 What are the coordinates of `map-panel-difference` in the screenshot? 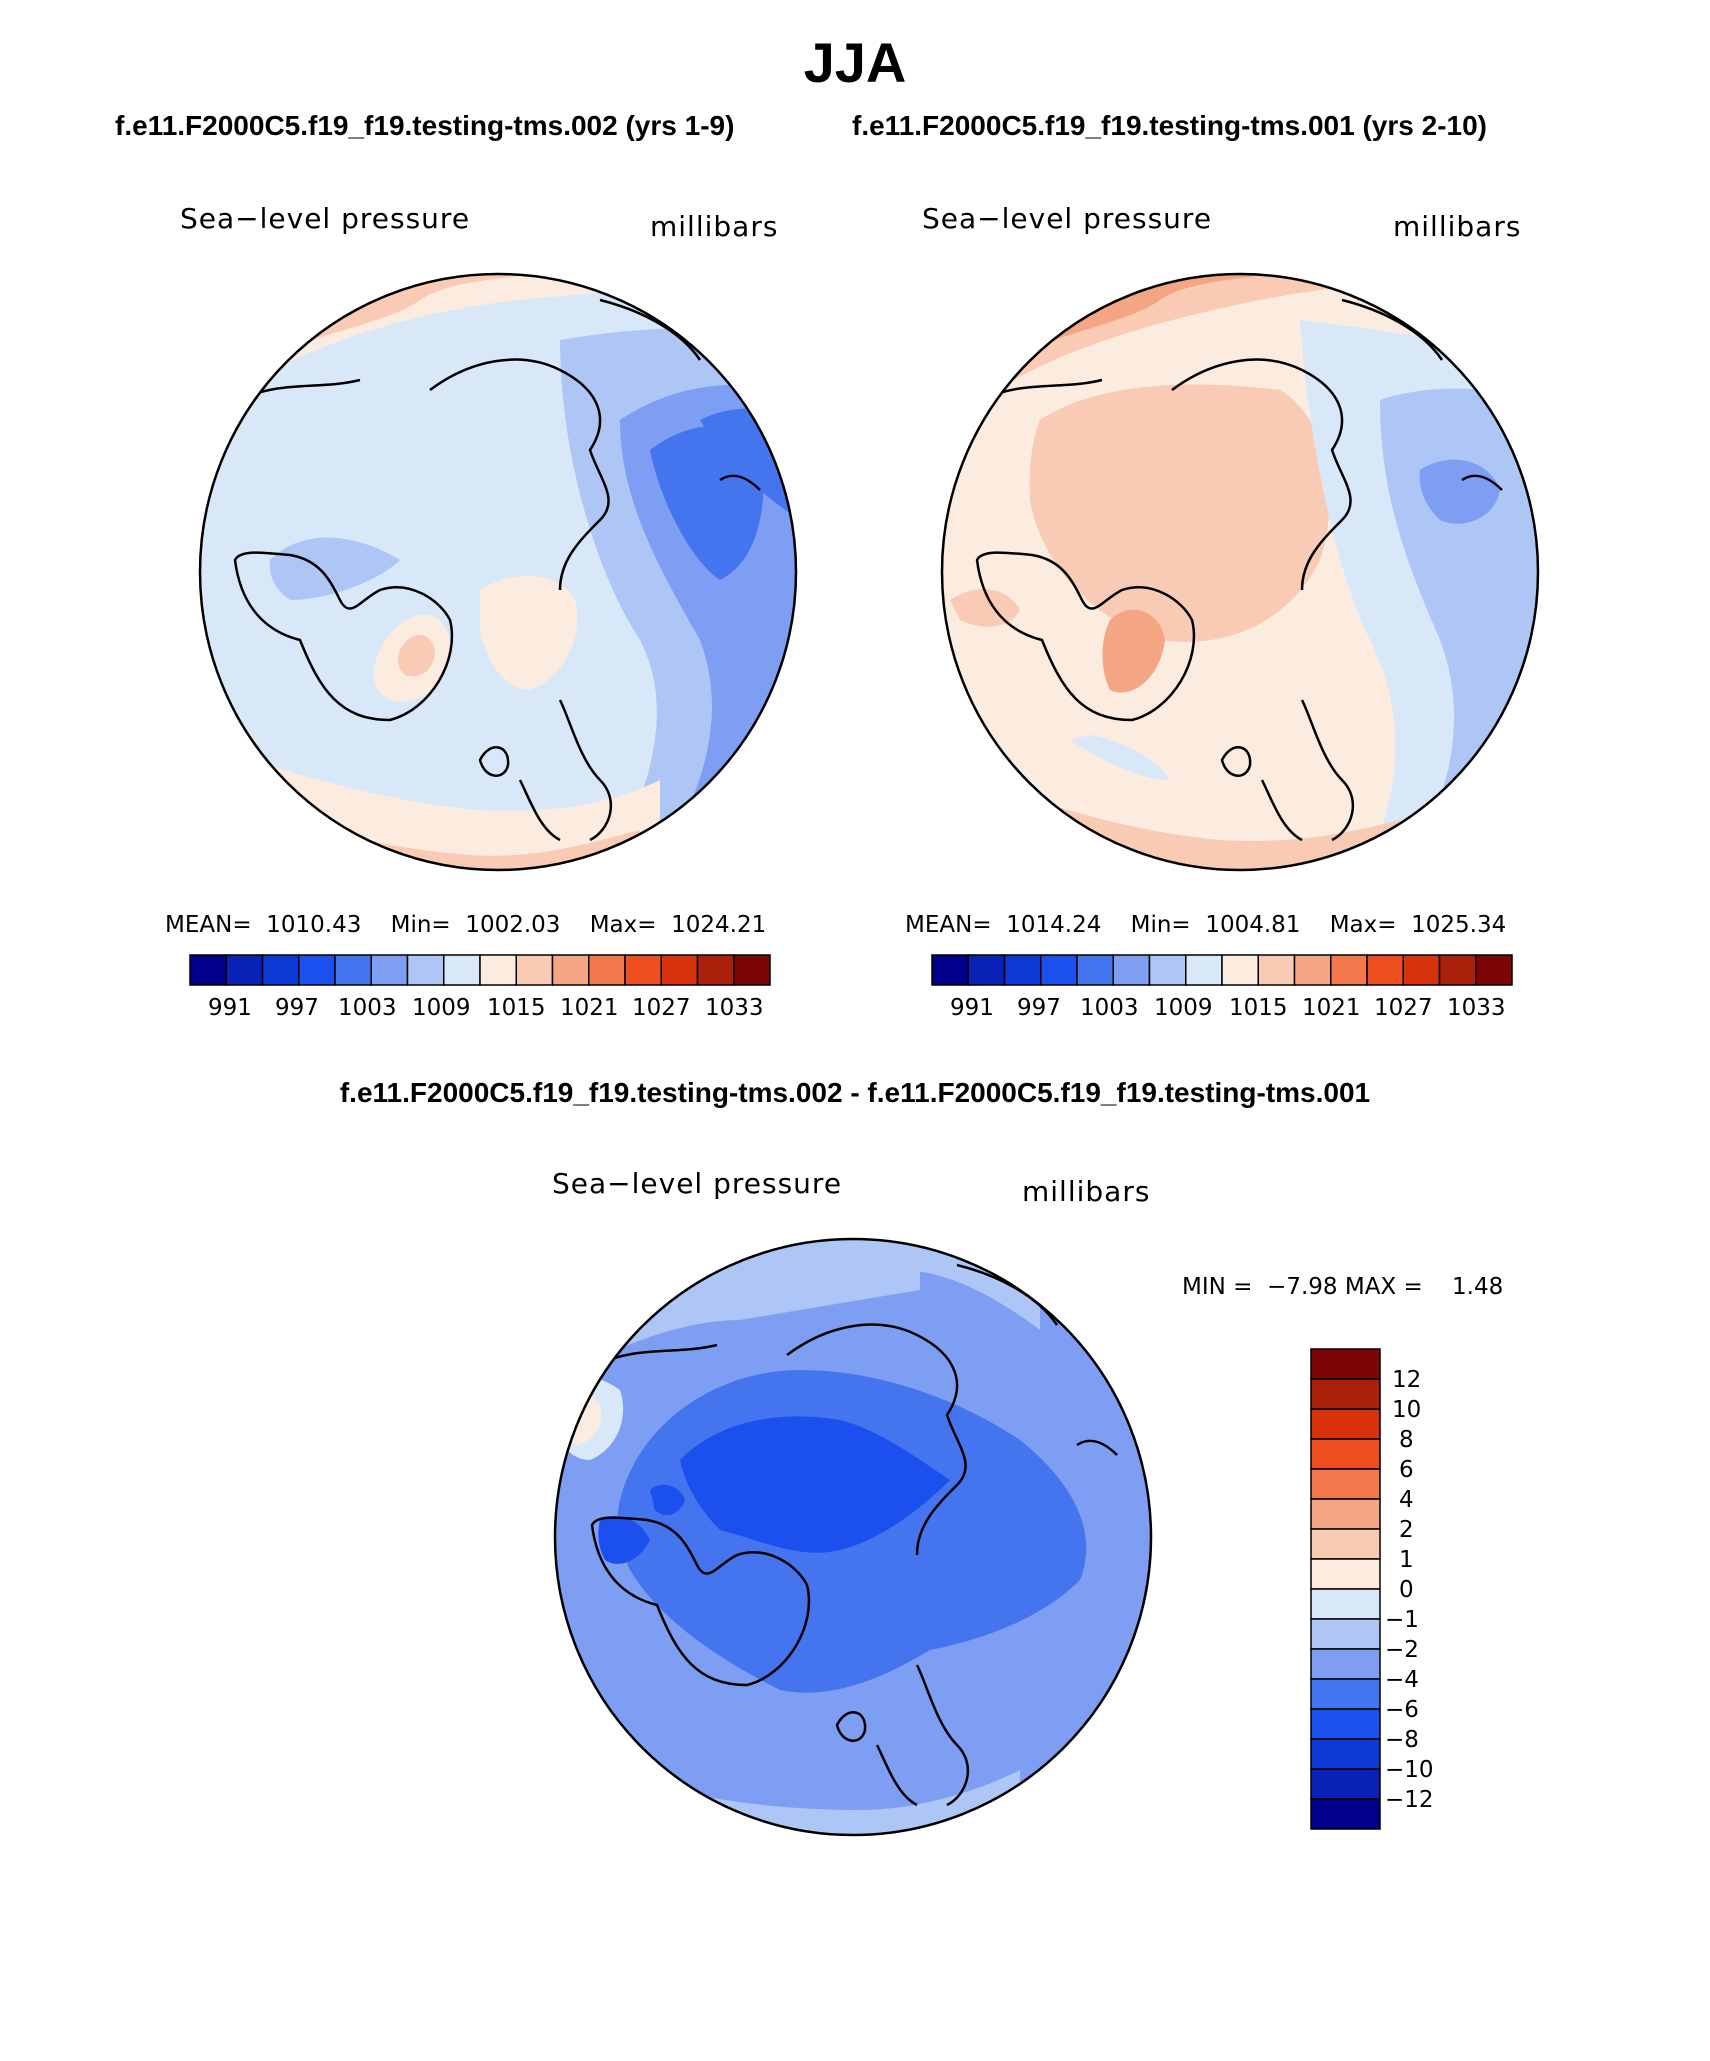 It's located at (853, 1537).